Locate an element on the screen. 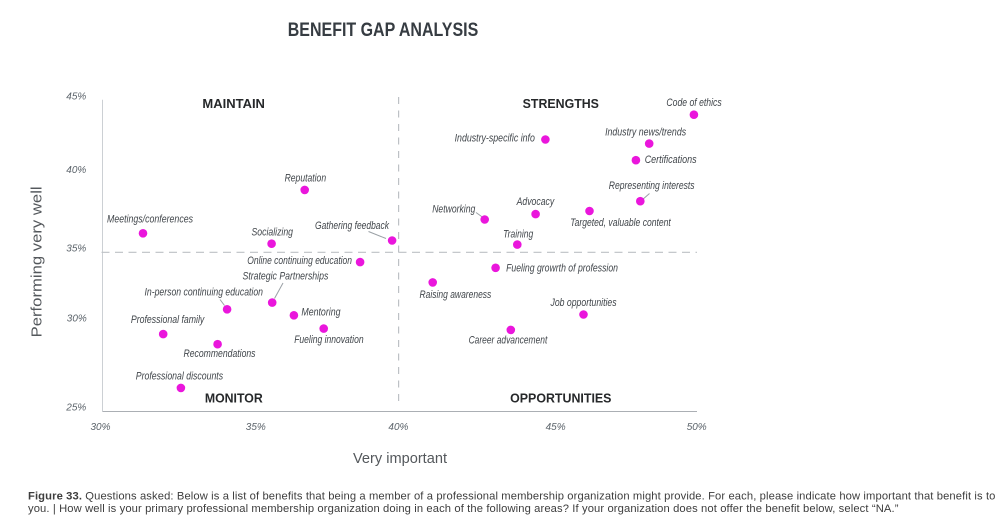  svg-text: Fueling innovation is located at coordinates (328, 340).